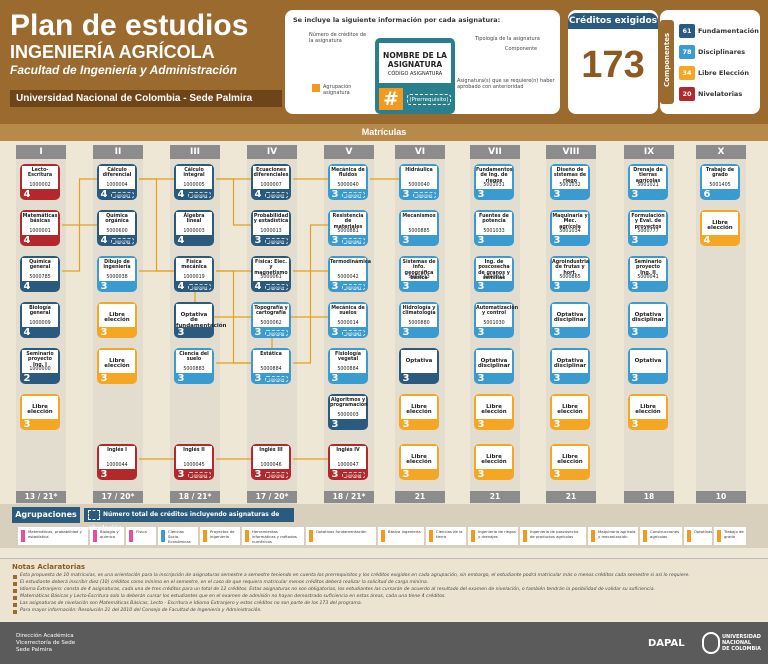  I want to click on course-card: Biología general 1000009 4, so click(40, 320).